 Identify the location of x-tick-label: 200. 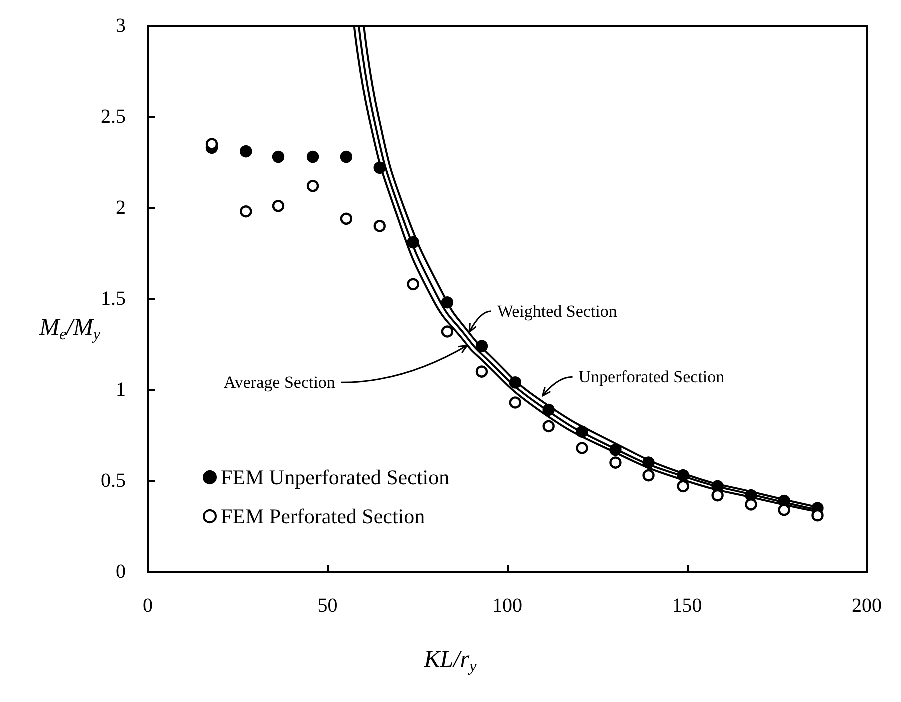
(867, 606).